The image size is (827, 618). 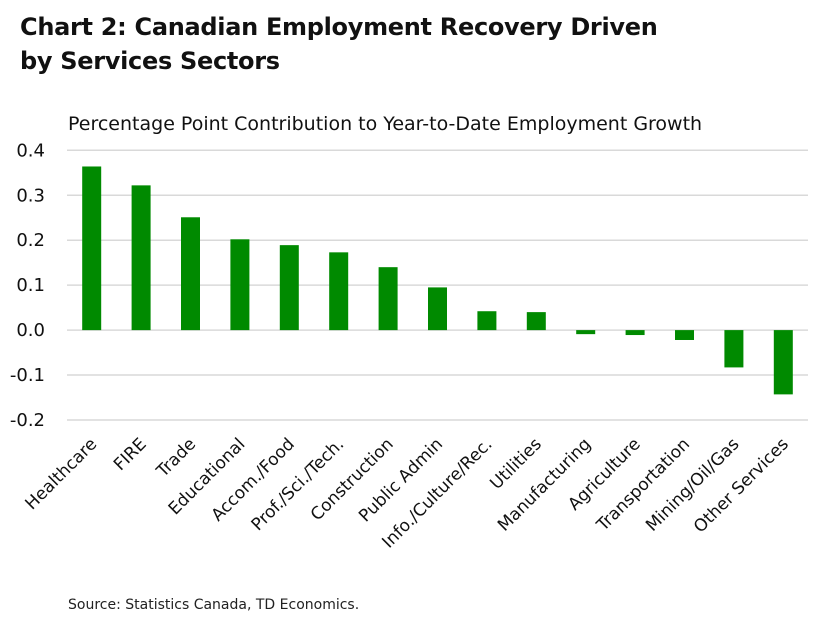 What do you see at coordinates (190, 274) in the screenshot?
I see `bar-trade` at bounding box center [190, 274].